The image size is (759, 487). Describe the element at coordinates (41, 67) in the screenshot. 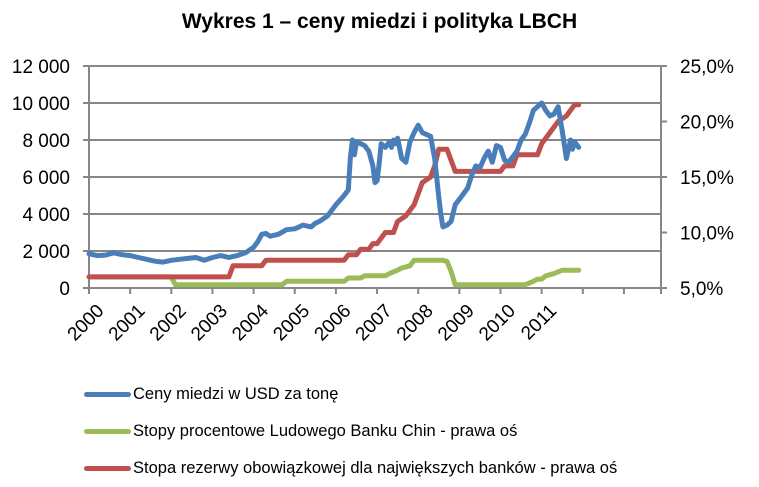

I see `left-axis-tick-label: 12 000` at that location.